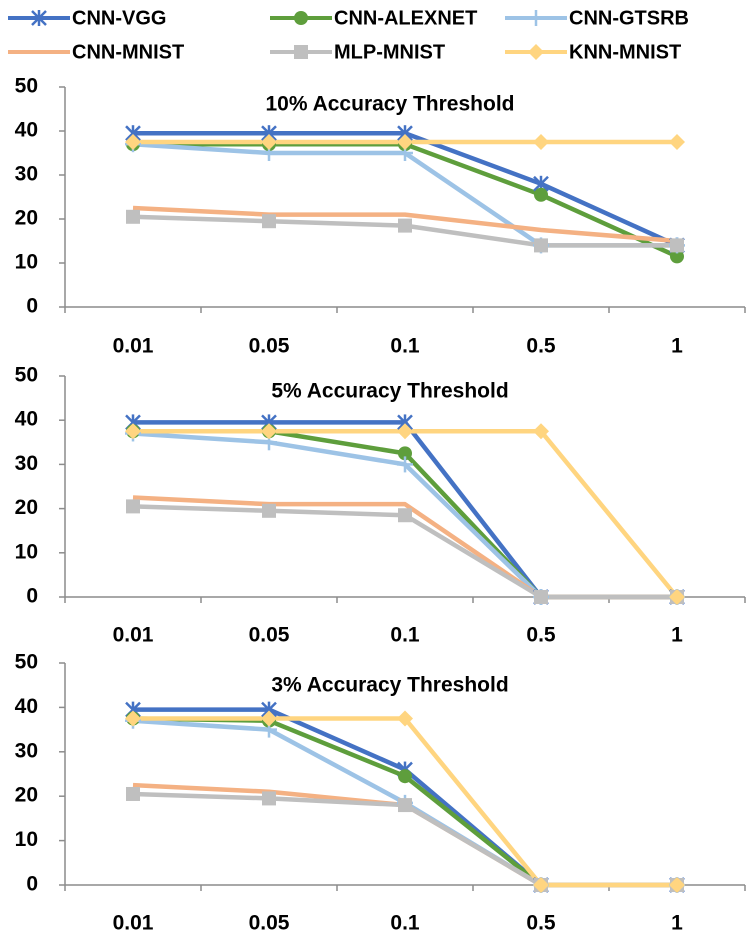  What do you see at coordinates (405, 18) in the screenshot?
I see `legend-label: CNN-ALEXNET` at bounding box center [405, 18].